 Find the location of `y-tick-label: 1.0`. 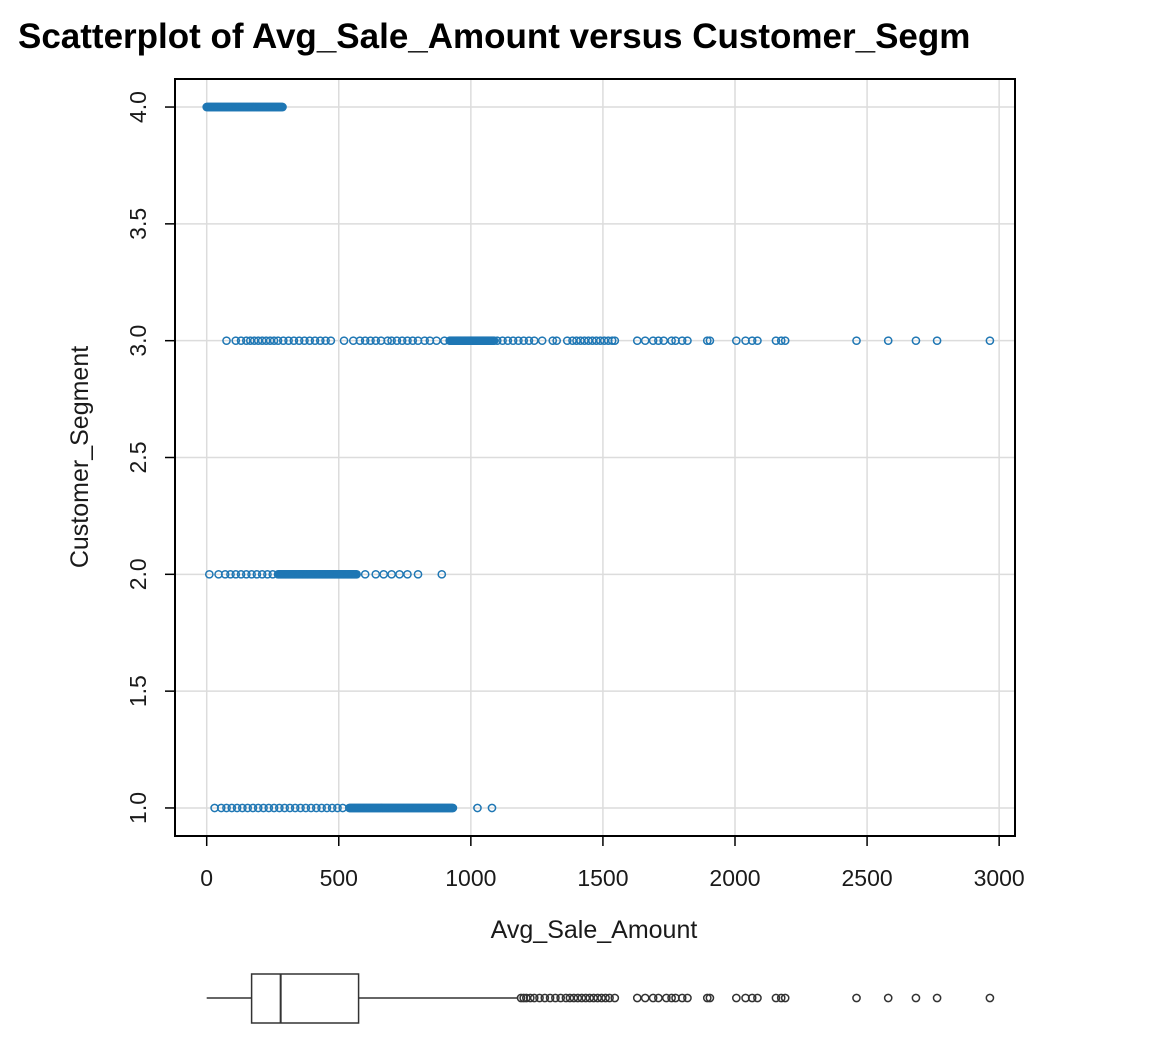

y-tick-label: 1.0 is located at coordinates (138, 808).